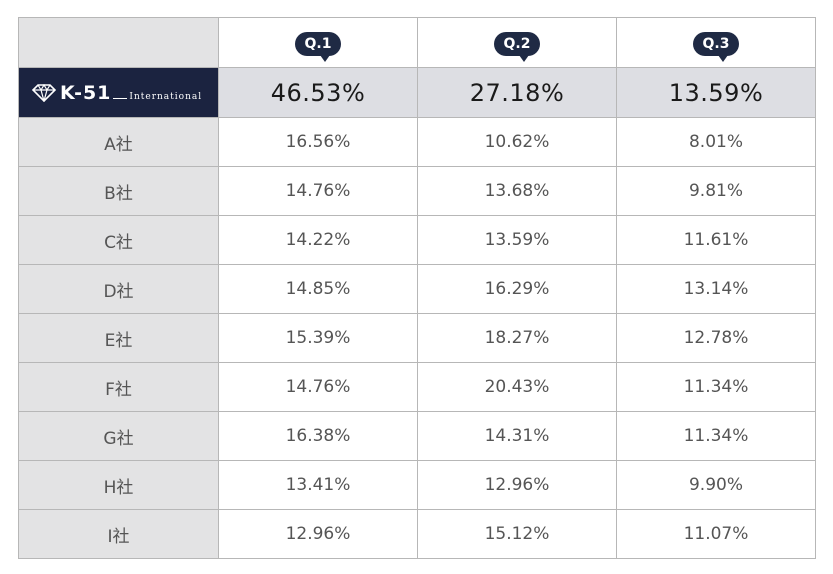 Image resolution: width=833 pixels, height=574 pixels. What do you see at coordinates (716, 240) in the screenshot?
I see `value-cell: 11.61%` at bounding box center [716, 240].